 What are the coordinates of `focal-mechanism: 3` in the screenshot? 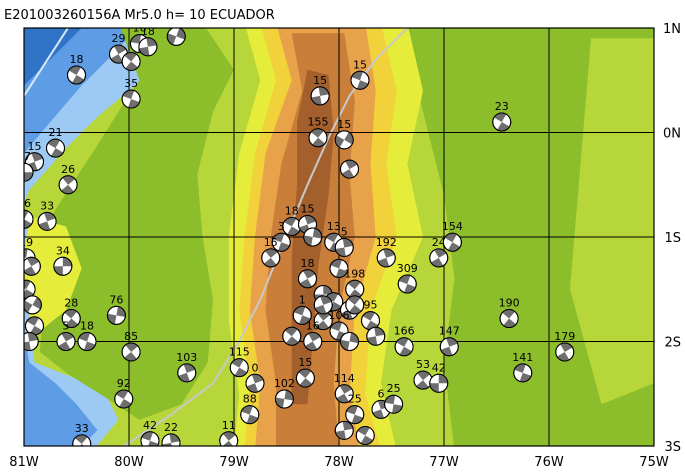 It's located at (281, 236).